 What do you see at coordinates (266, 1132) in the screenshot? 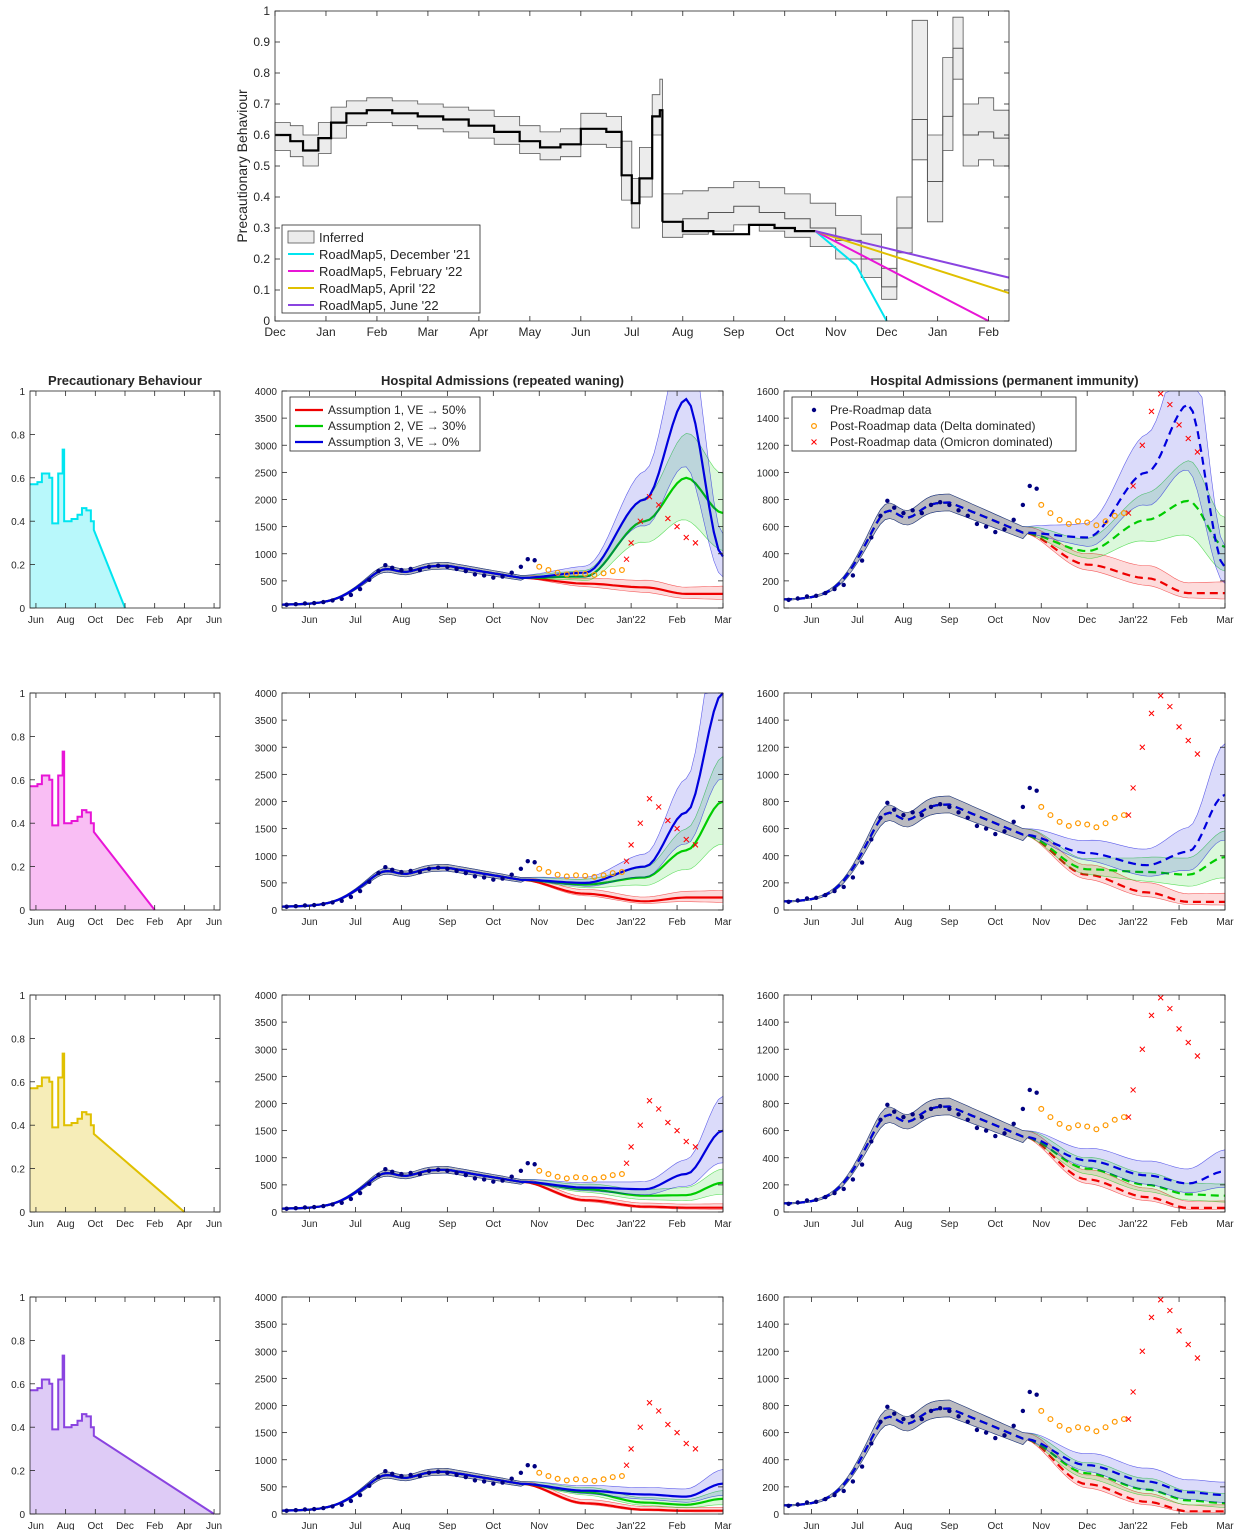
I see `y-tick-label: 1500` at bounding box center [266, 1132].